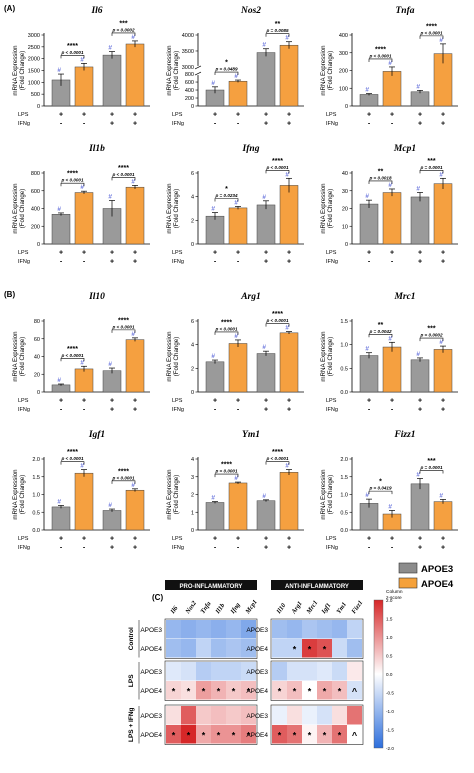 This screenshot has height=773, width=474. Describe the element at coordinates (394, 598) in the screenshot. I see `colorbar-title-2: z-score` at that location.